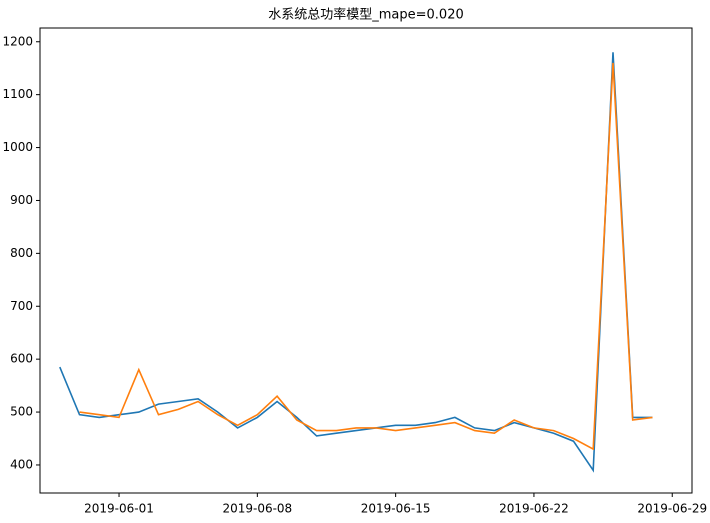  I want to click on chart-title: 水系统总功率模型_mape=0.020, so click(366, 15).